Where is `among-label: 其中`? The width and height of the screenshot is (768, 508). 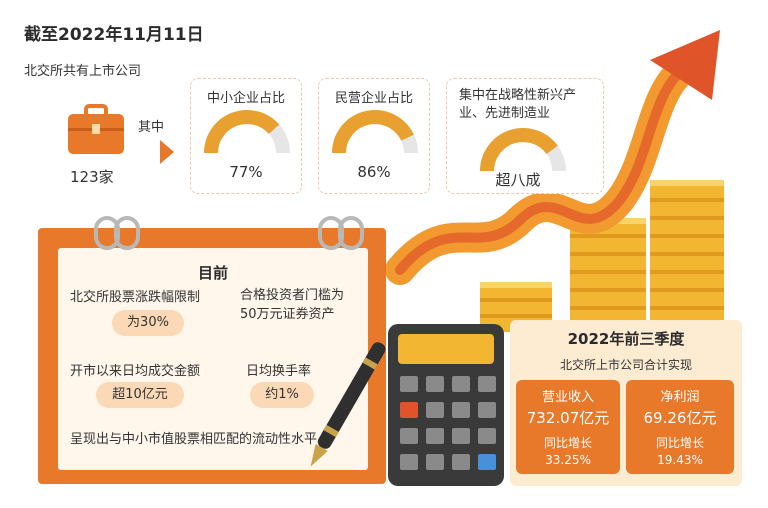
among-label: 其中 is located at coordinates (151, 127).